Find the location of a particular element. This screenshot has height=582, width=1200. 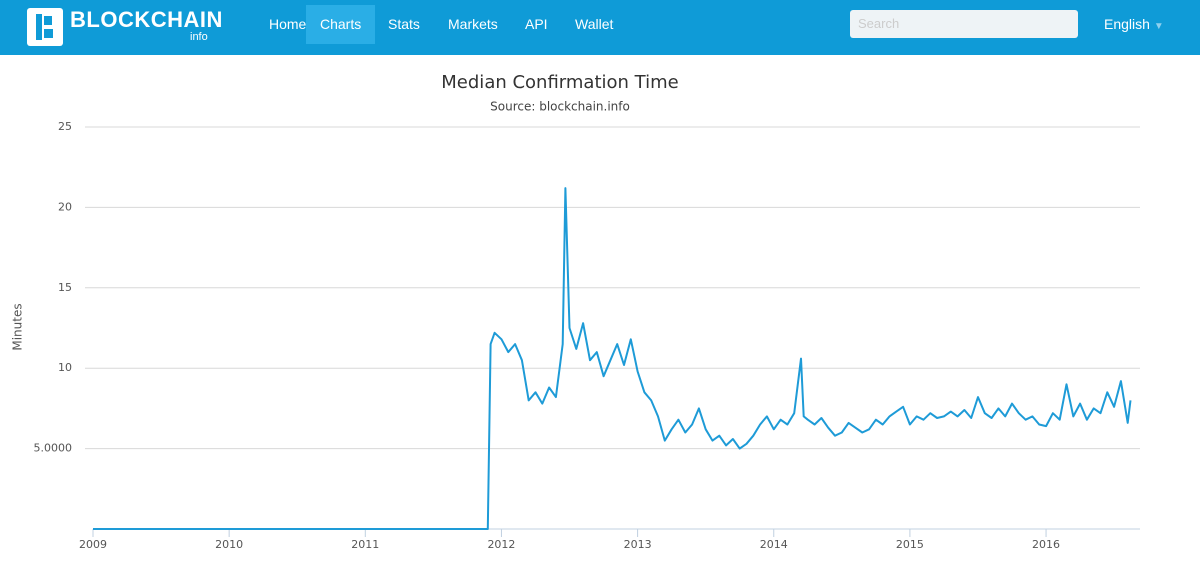

x-tick-label: 2010 is located at coordinates (229, 544).